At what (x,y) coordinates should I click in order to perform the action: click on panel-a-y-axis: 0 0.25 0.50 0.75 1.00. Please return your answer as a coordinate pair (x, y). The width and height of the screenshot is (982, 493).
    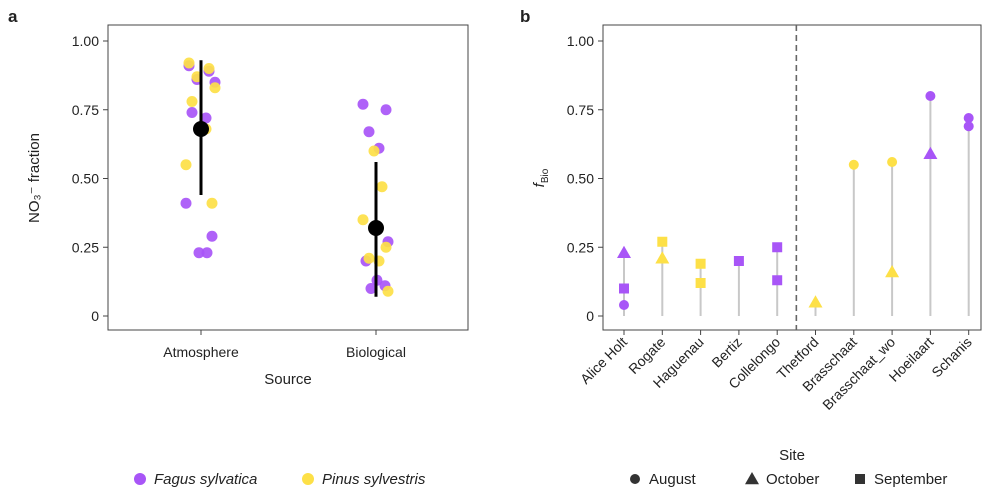
    Looking at the image, I should click on (90, 178).